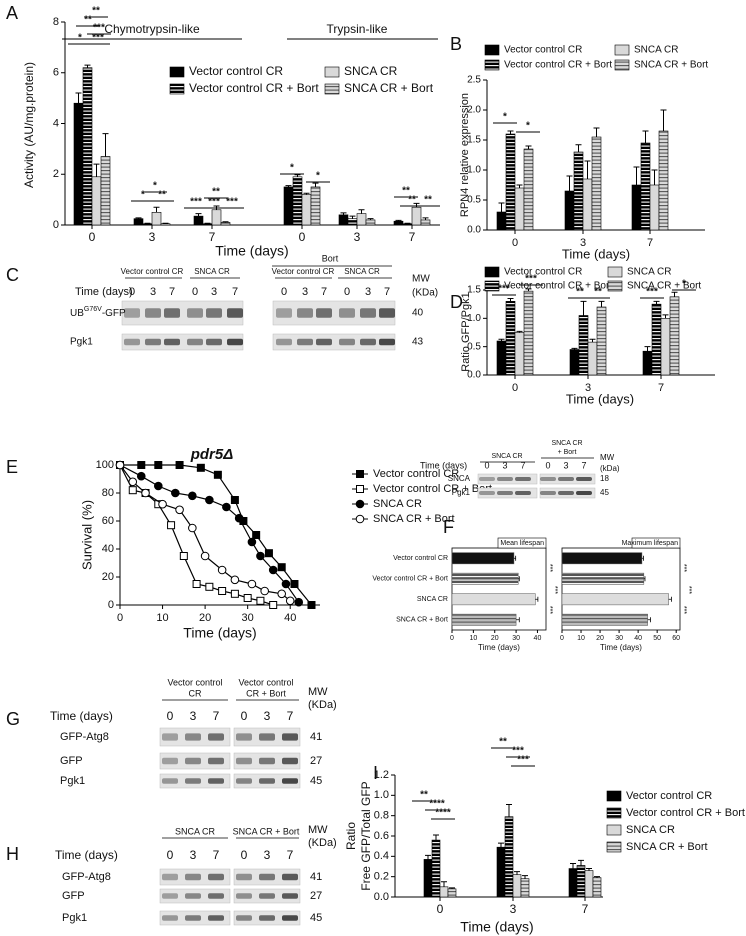  Describe the element at coordinates (351, 836) in the screenshot. I see `y-axis-label: Ratio` at that location.